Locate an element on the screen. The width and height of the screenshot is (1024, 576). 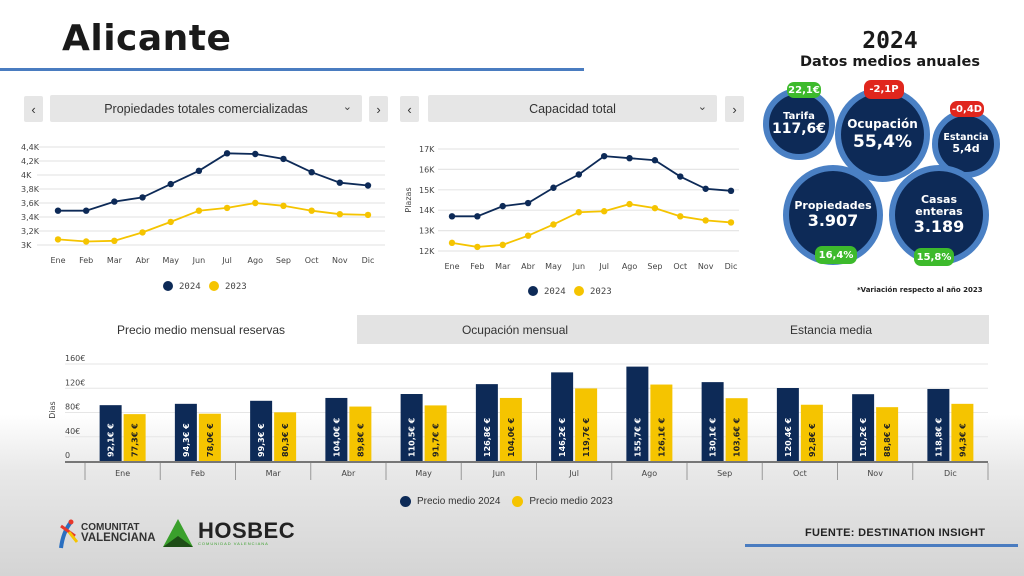
tab-precio-medio: Precio medio mensual reservas is located at coordinates (201, 329).